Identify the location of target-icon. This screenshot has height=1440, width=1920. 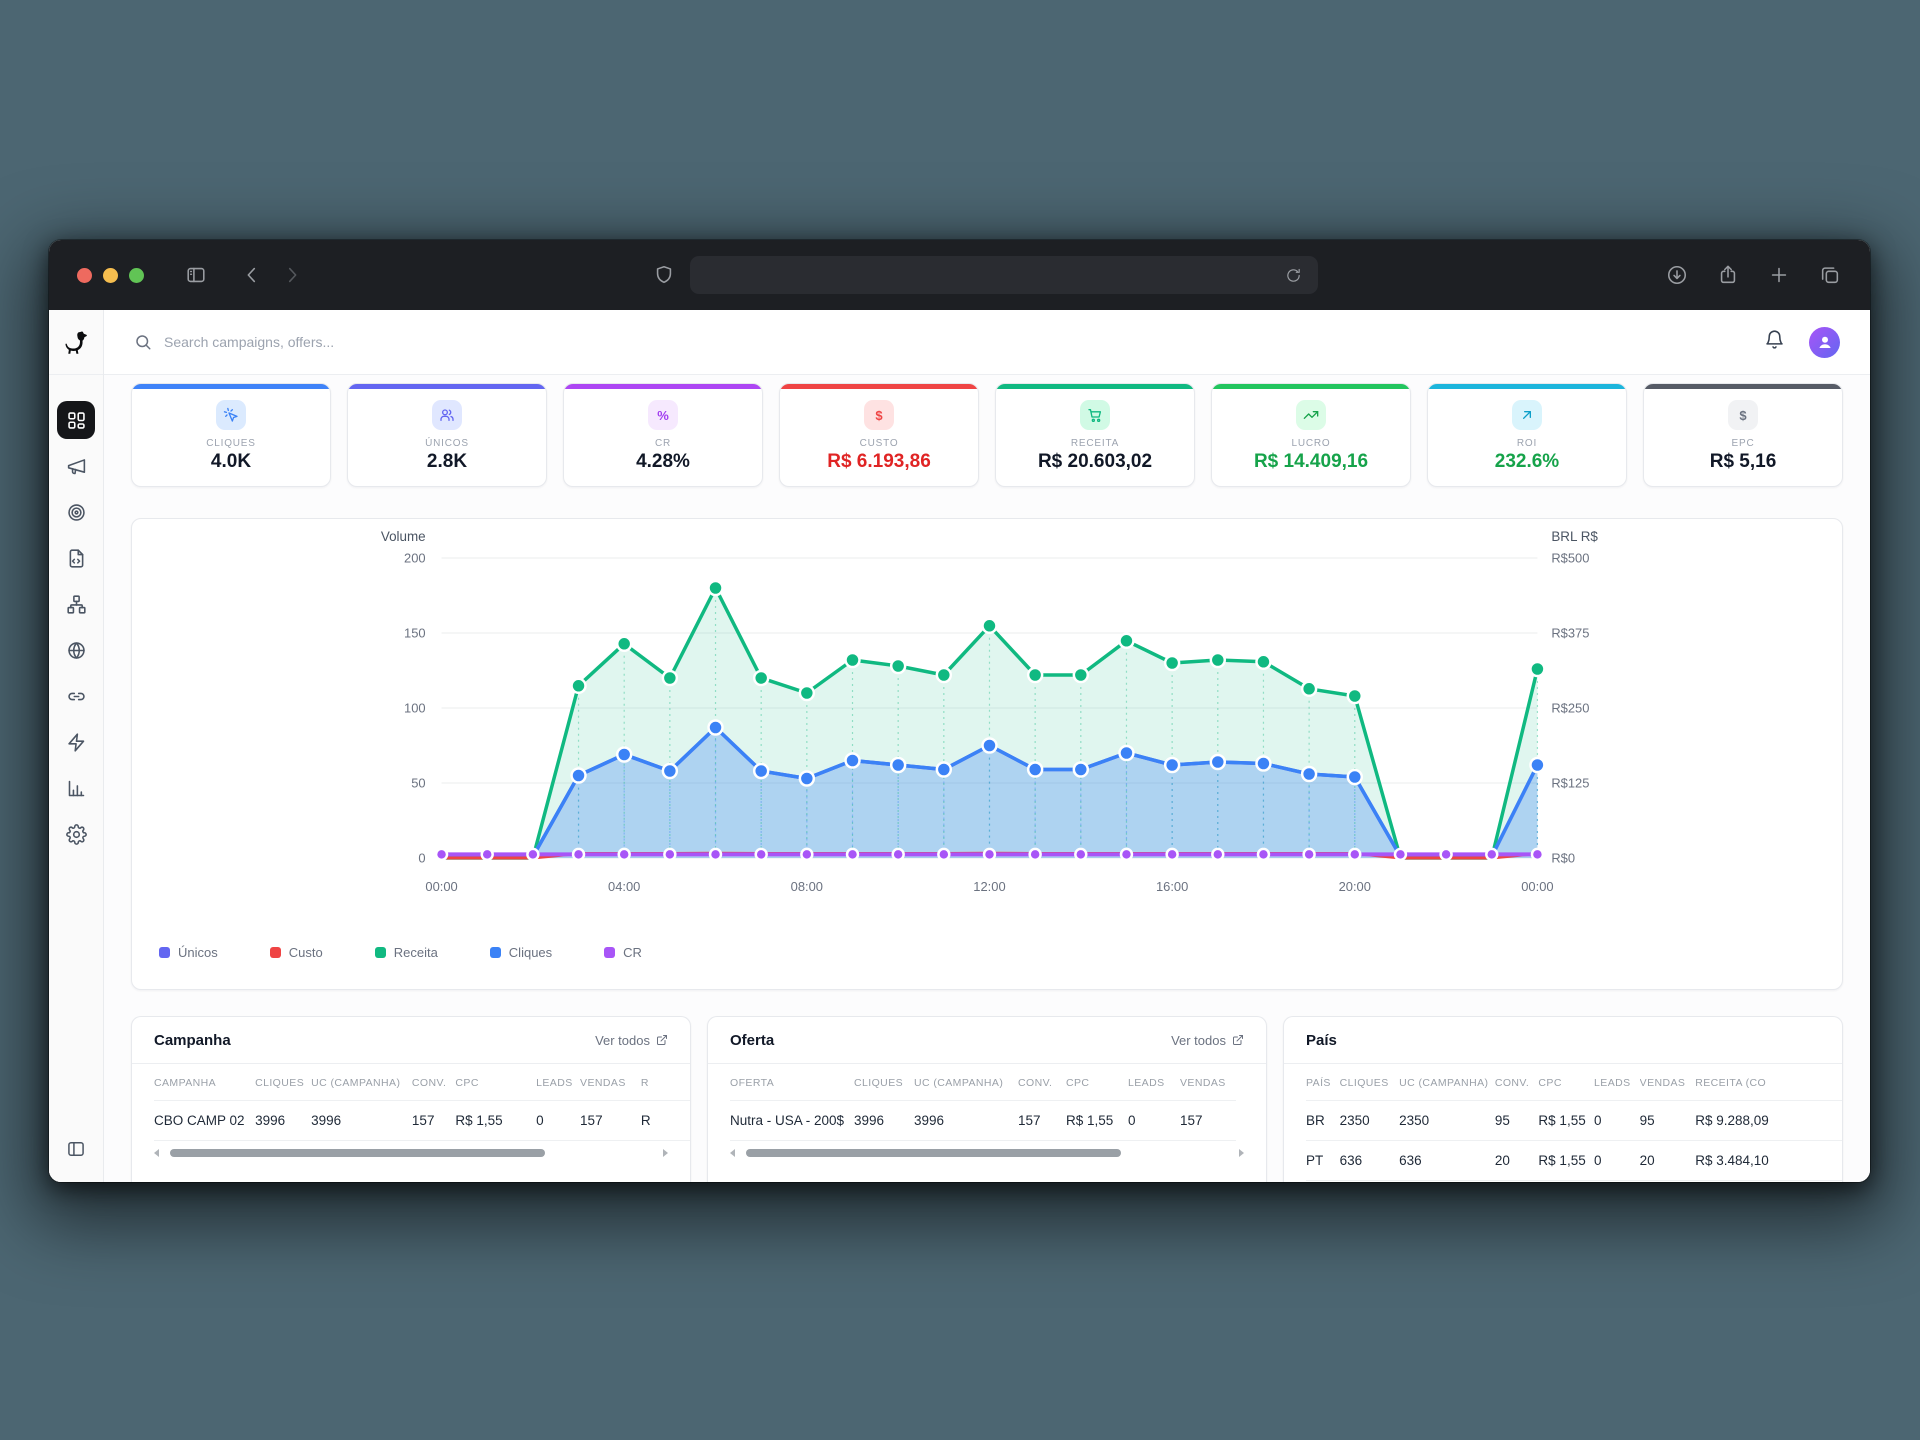
(76, 512).